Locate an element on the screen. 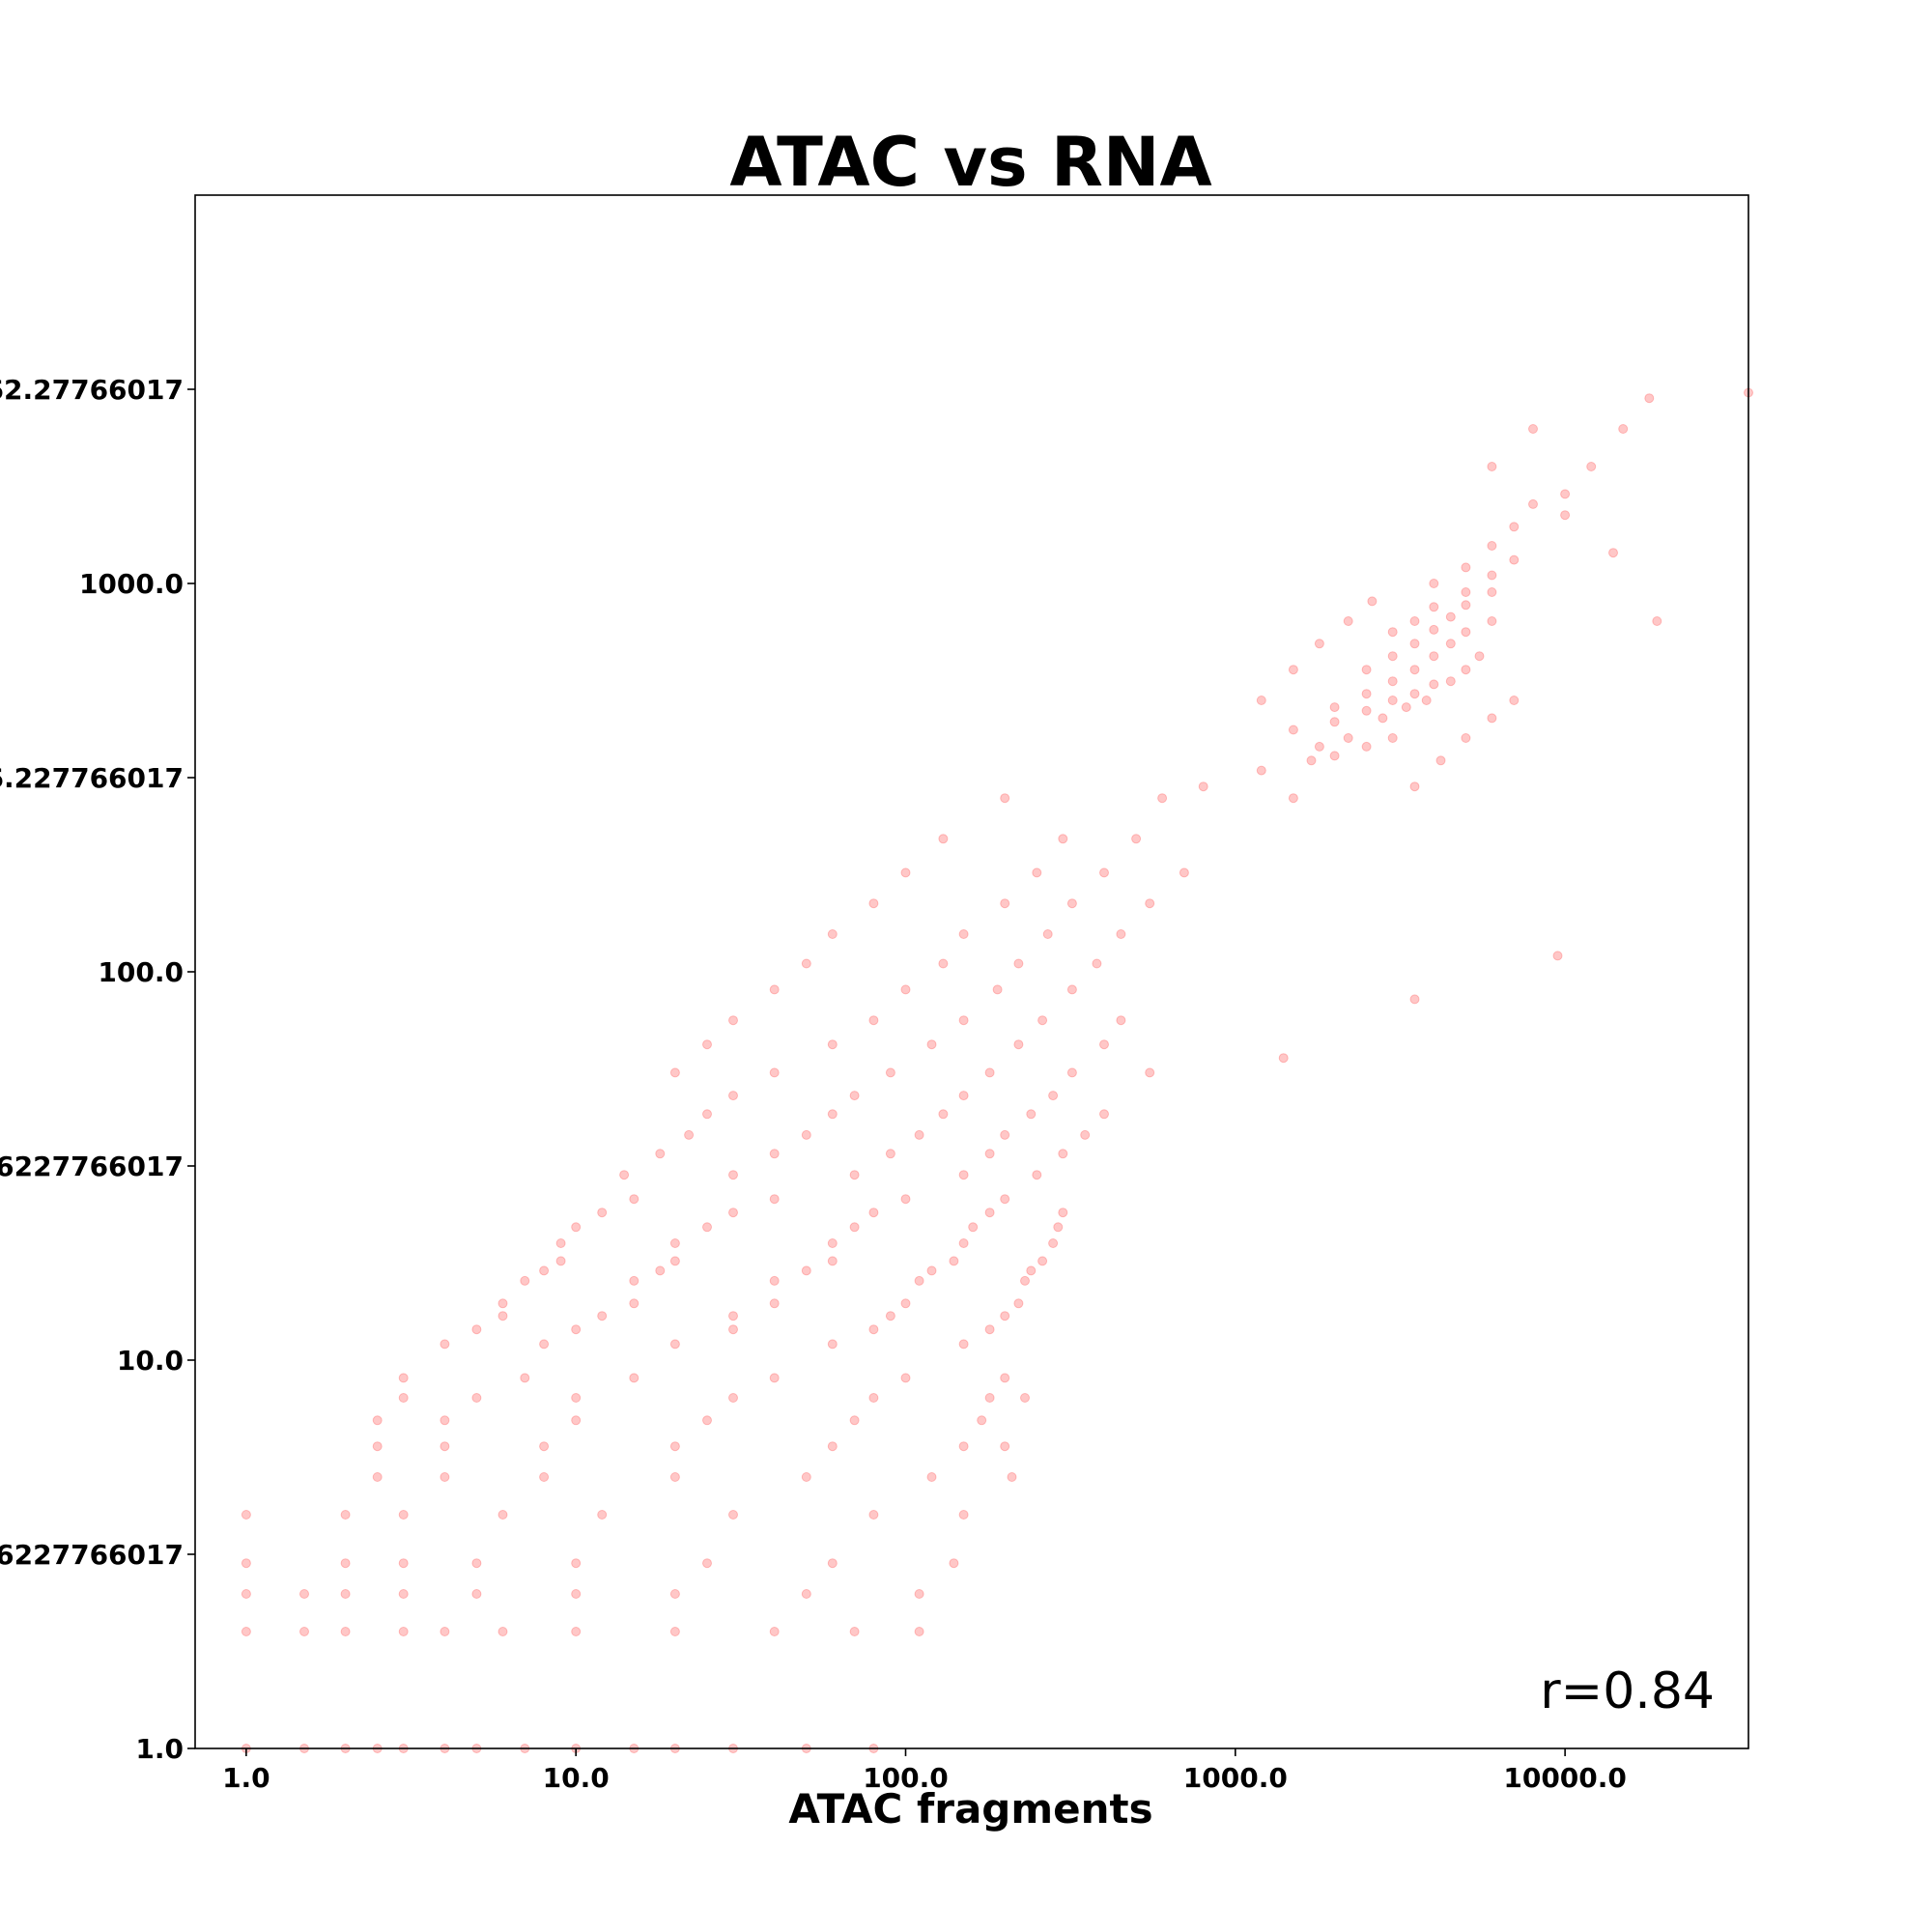 This screenshot has width=1932, height=1932. x-tick-label: 10.0 is located at coordinates (576, 1778).